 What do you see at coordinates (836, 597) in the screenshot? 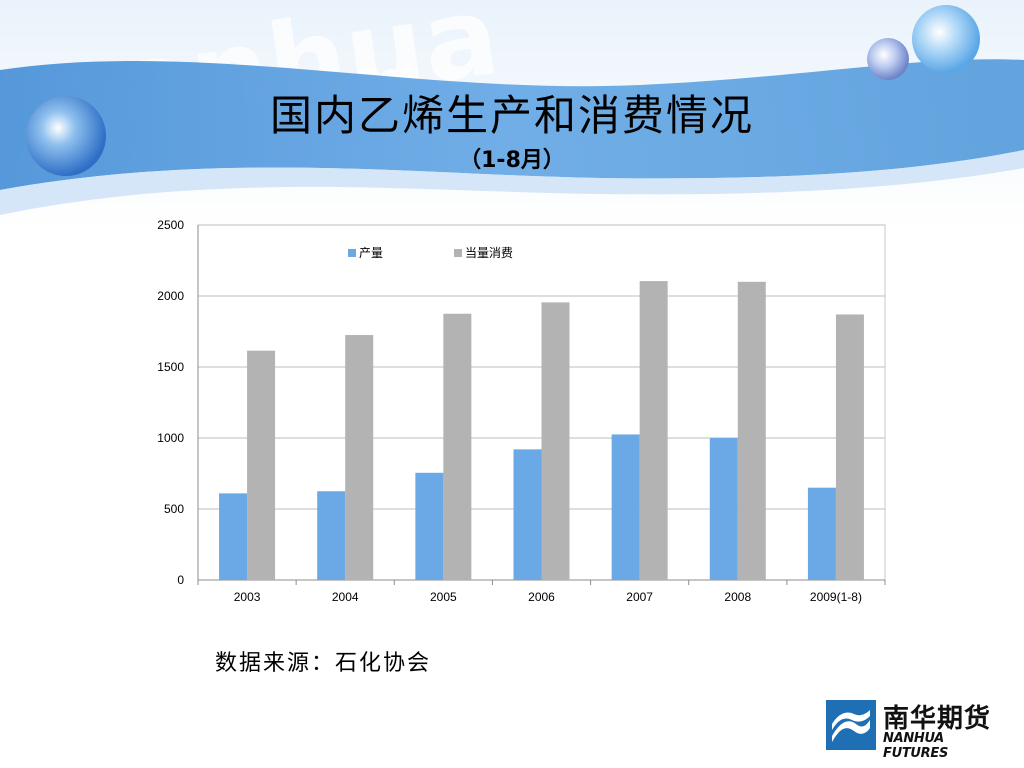
I see `x-tick-label: 2009(1-8)` at bounding box center [836, 597].